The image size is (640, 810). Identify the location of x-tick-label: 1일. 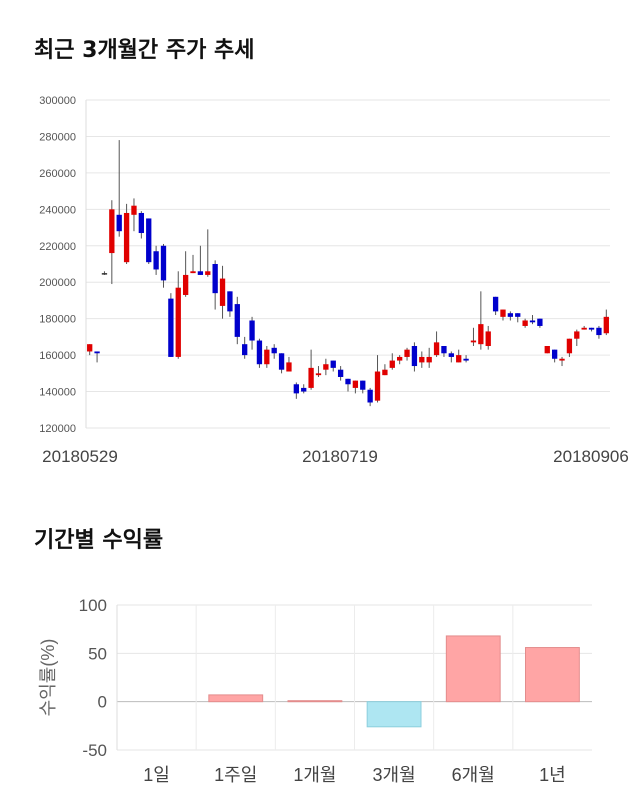
(156, 775).